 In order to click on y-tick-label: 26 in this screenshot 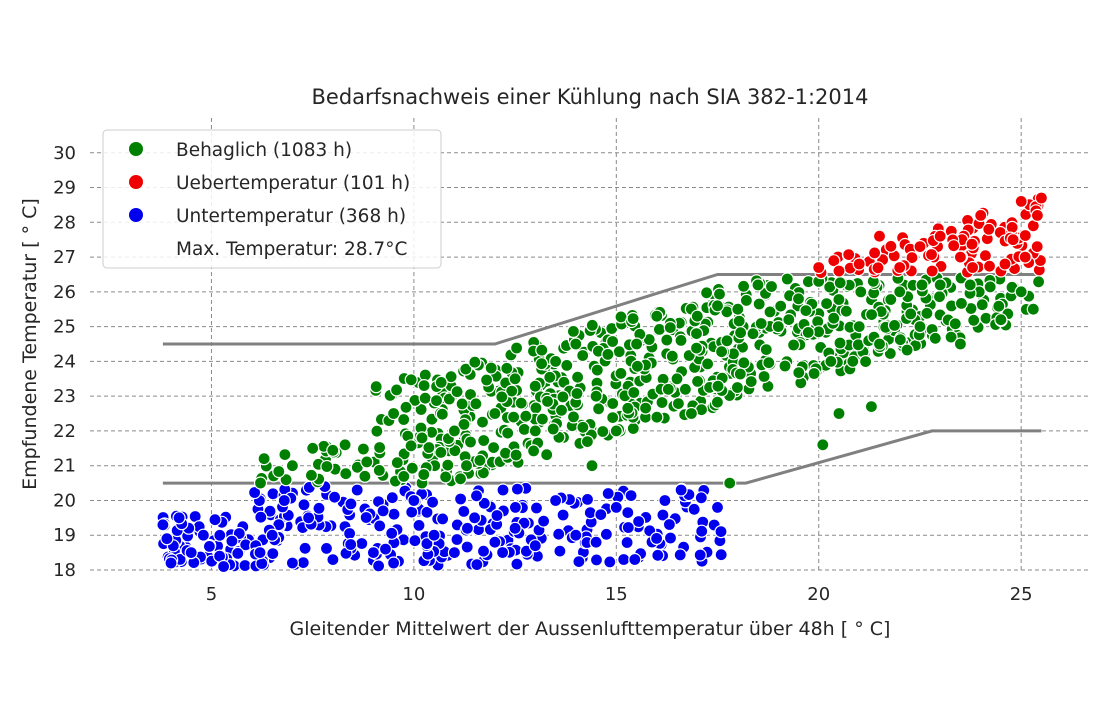, I will do `click(64, 292)`.